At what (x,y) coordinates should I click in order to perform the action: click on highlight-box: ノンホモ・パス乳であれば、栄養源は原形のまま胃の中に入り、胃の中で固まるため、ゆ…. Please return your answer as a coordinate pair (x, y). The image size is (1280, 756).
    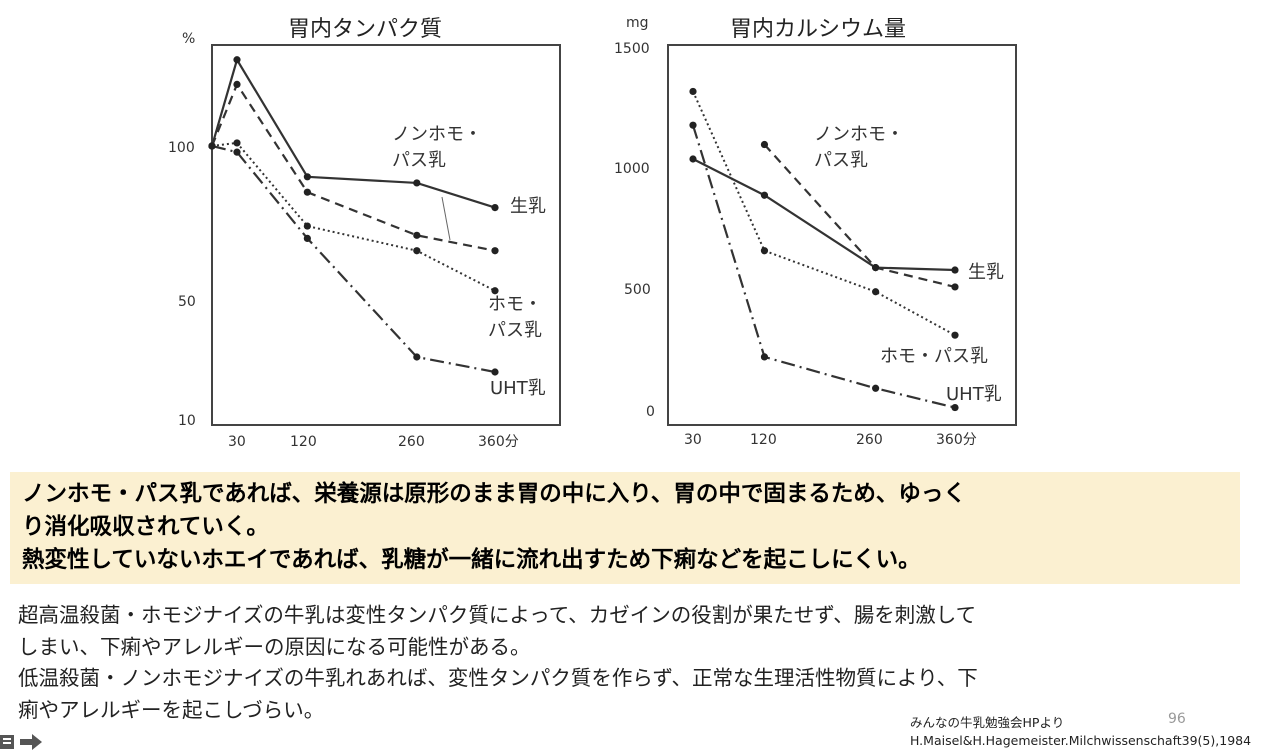
    Looking at the image, I should click on (625, 528).